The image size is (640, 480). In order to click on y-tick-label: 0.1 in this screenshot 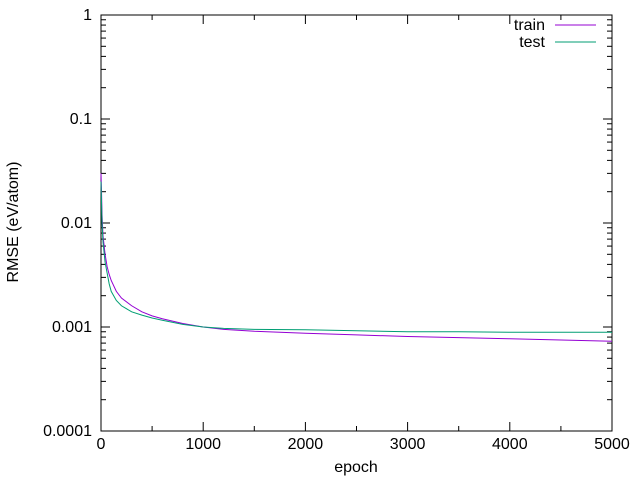, I will do `click(81, 119)`.